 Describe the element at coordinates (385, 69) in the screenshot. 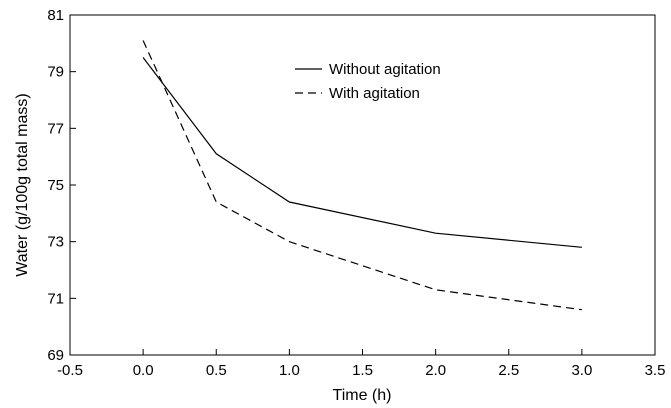

I see `legend-label-without-agitation: Without agitation` at that location.